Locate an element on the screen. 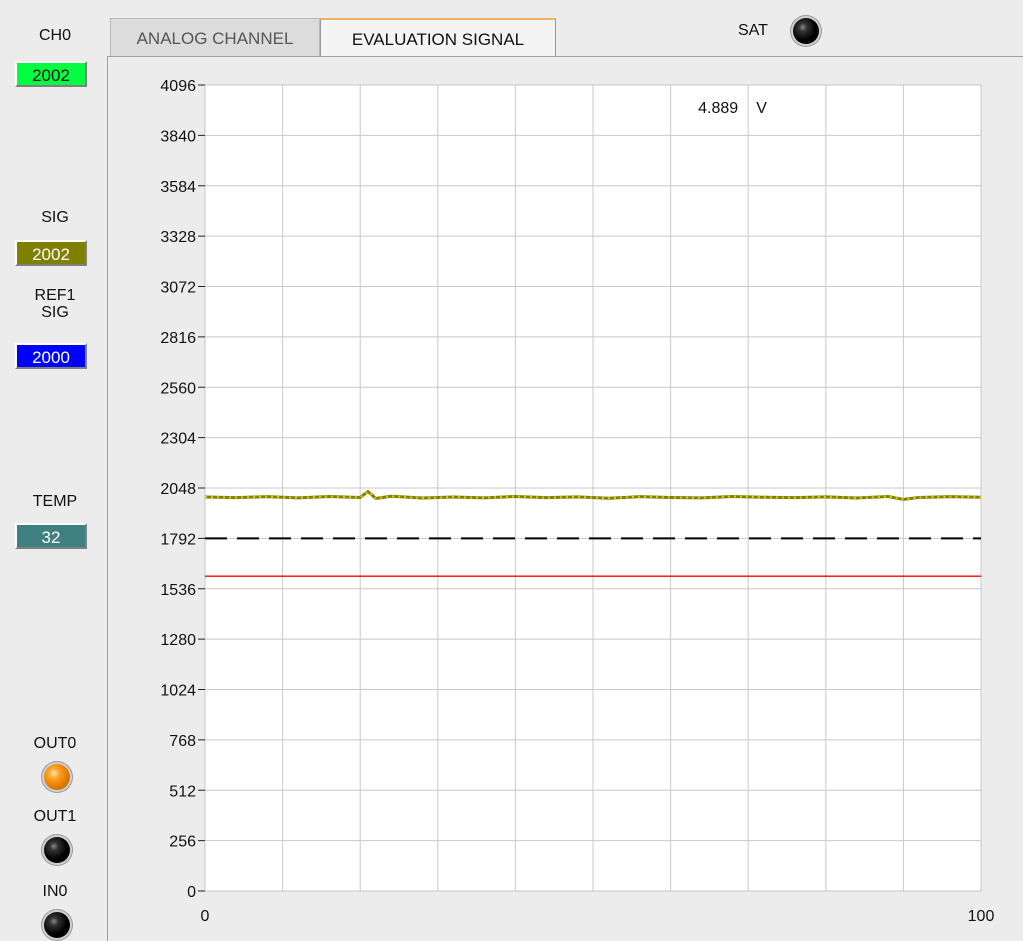 Image resolution: width=1023 pixels, height=941 pixels. y-tick-label: 3584 is located at coordinates (178, 187).